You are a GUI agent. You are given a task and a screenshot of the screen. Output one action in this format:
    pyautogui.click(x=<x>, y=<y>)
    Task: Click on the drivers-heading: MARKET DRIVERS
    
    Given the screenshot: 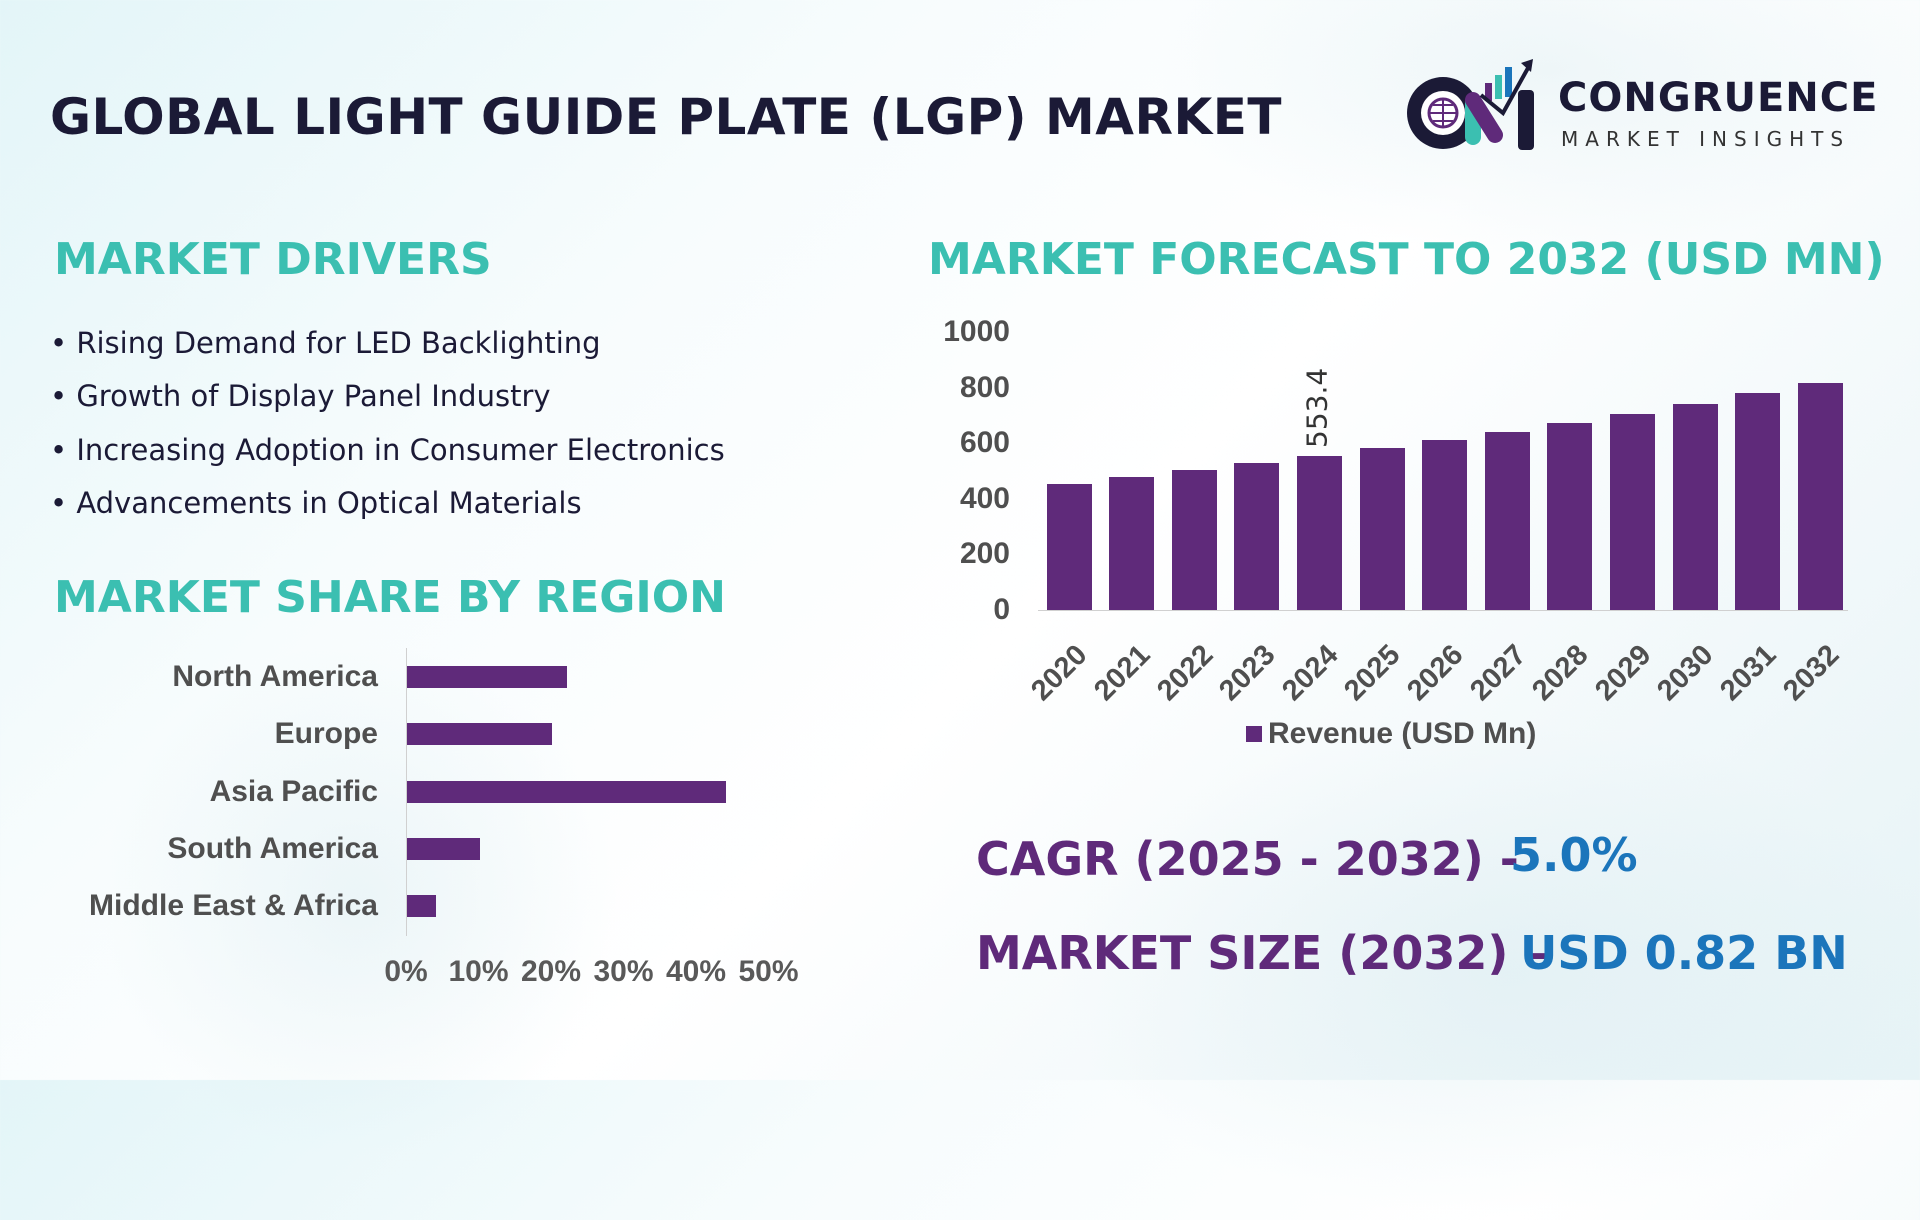 What is the action you would take?
    pyautogui.click(x=273, y=259)
    